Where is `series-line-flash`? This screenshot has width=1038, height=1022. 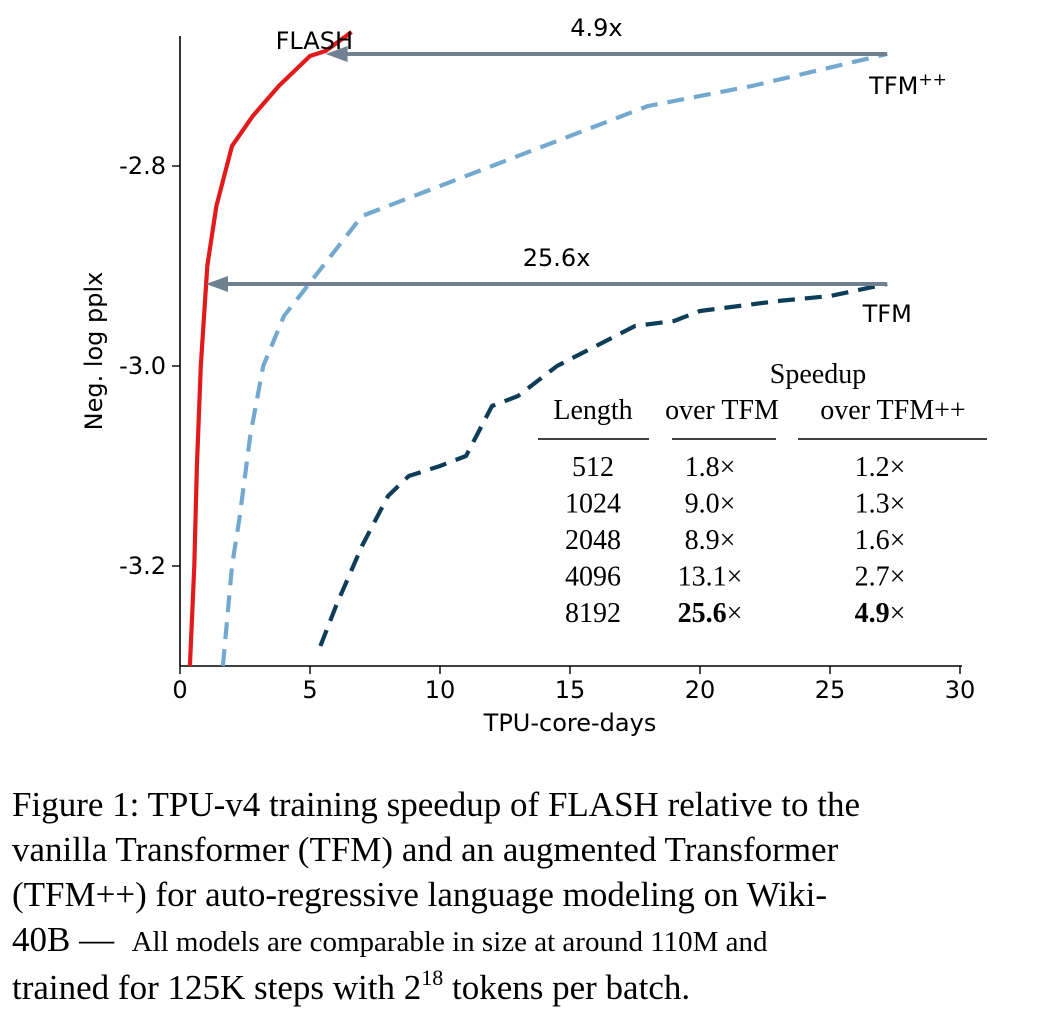 series-line-flash is located at coordinates (270, 348).